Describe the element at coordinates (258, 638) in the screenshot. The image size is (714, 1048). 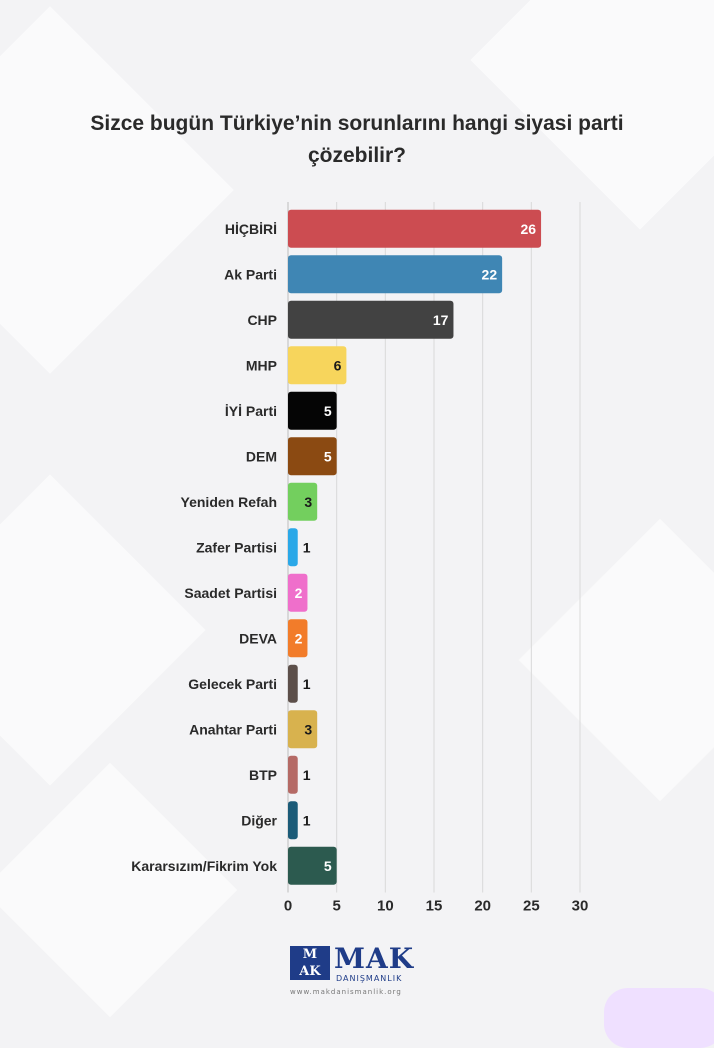
I see `category-label: DEVA` at that location.